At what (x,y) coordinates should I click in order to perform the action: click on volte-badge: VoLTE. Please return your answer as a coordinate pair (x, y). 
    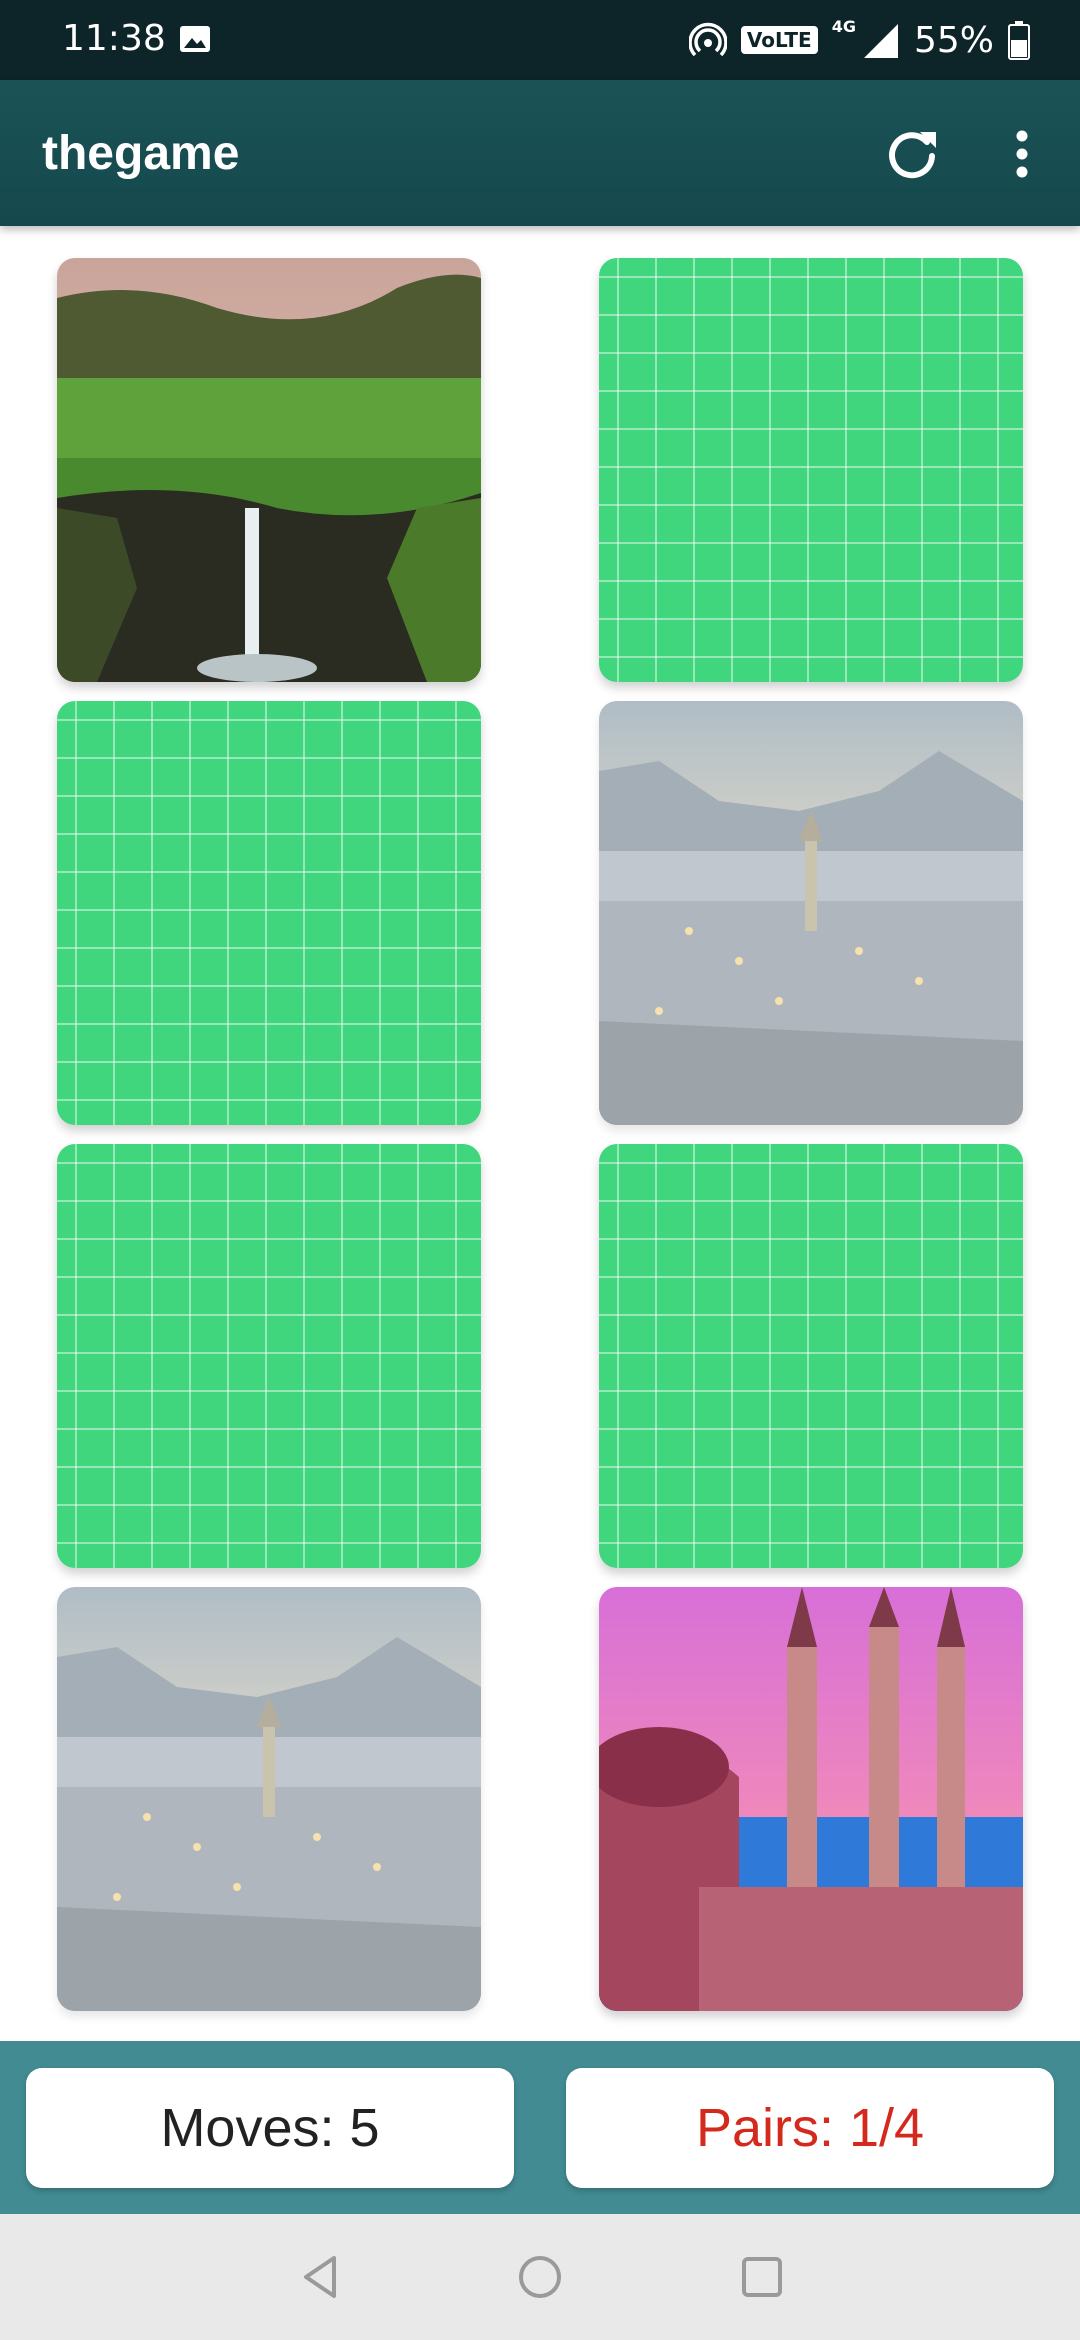
    Looking at the image, I should click on (779, 40).